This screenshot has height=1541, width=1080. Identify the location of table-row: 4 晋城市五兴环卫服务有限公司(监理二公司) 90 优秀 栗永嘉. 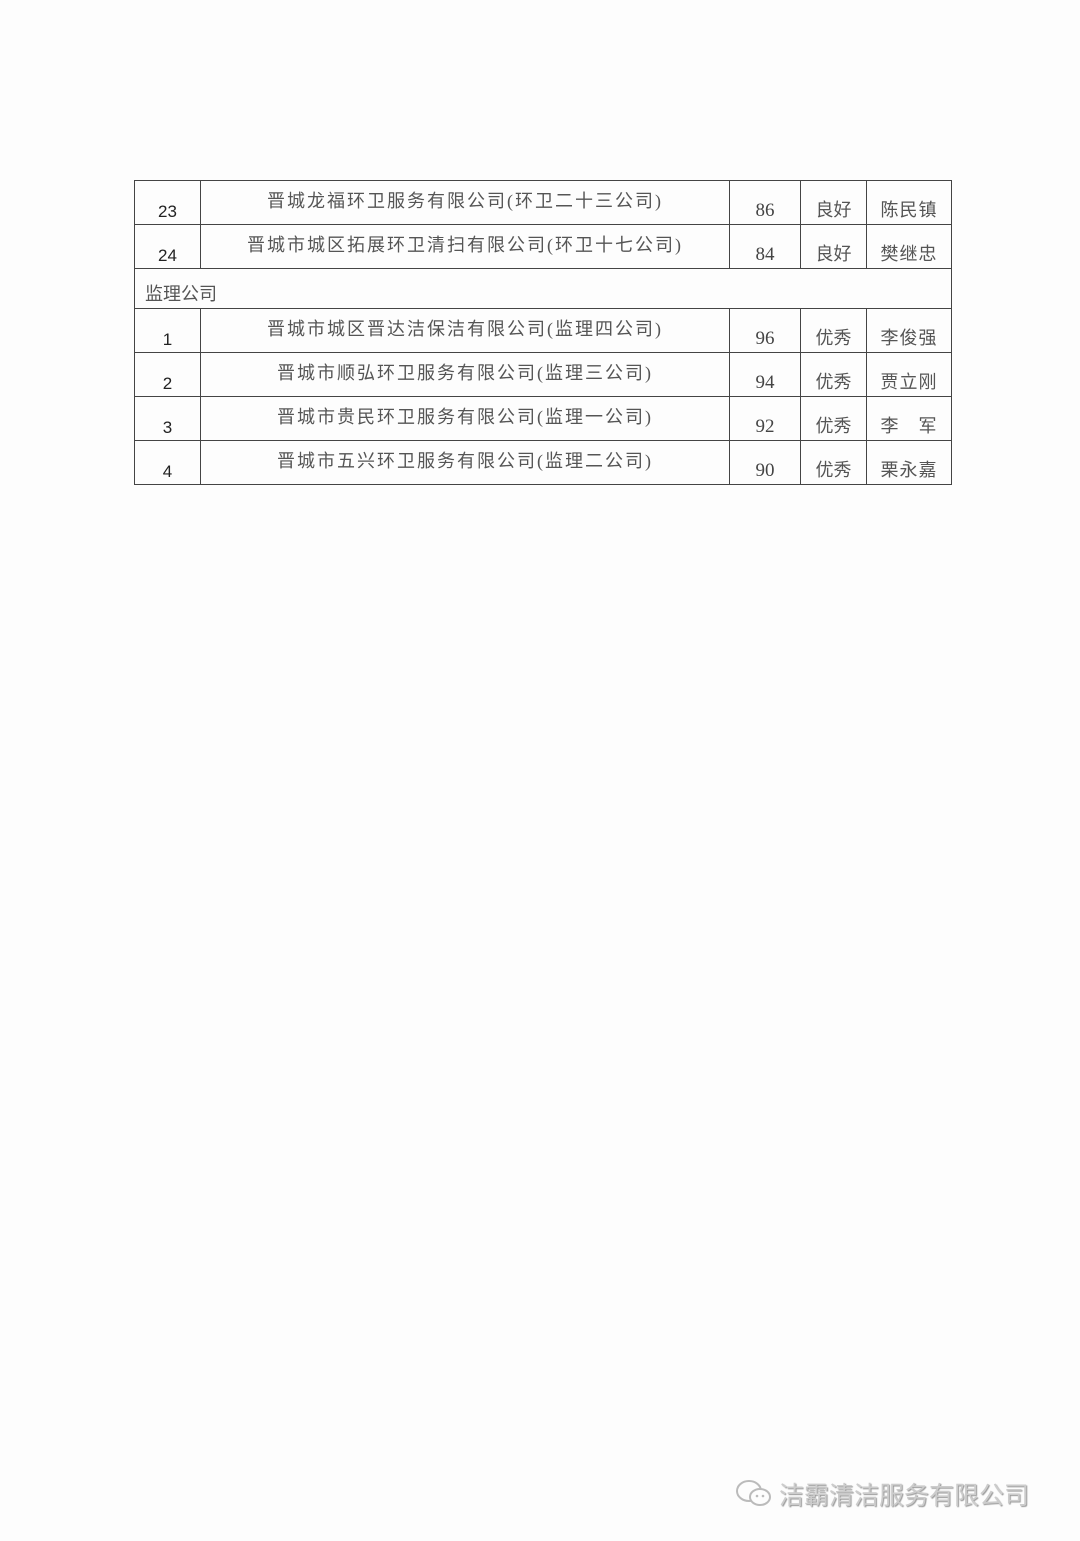
(543, 462).